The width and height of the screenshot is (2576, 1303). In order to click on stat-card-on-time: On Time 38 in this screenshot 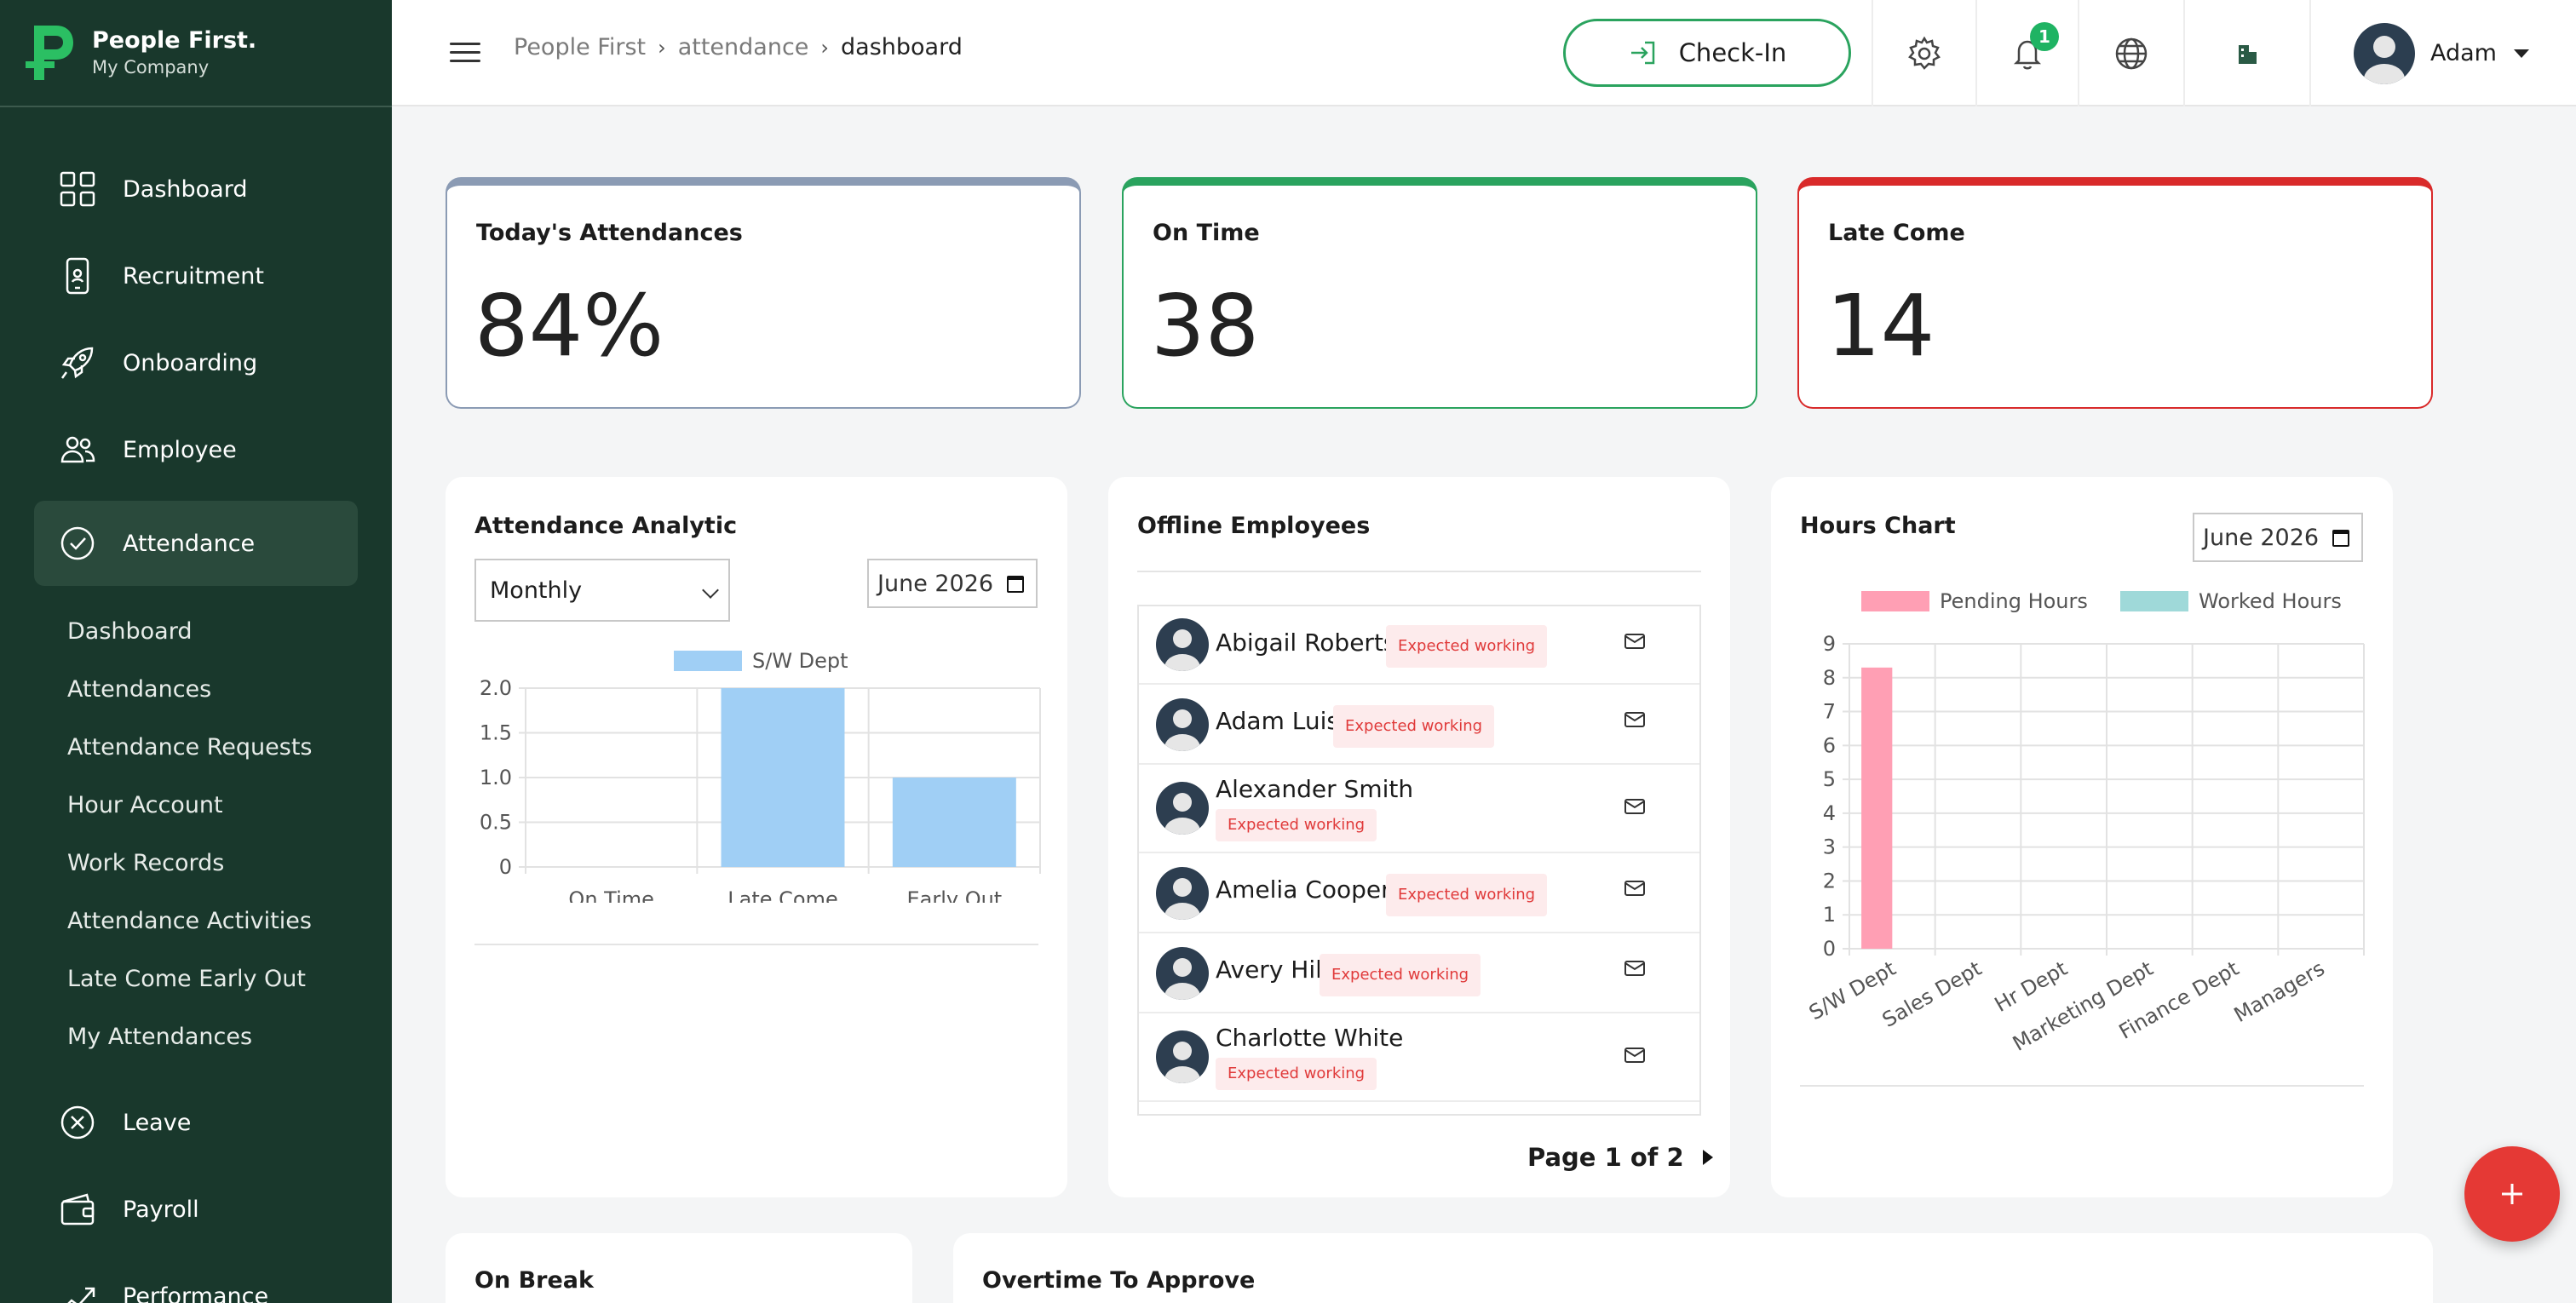, I will do `click(1440, 293)`.